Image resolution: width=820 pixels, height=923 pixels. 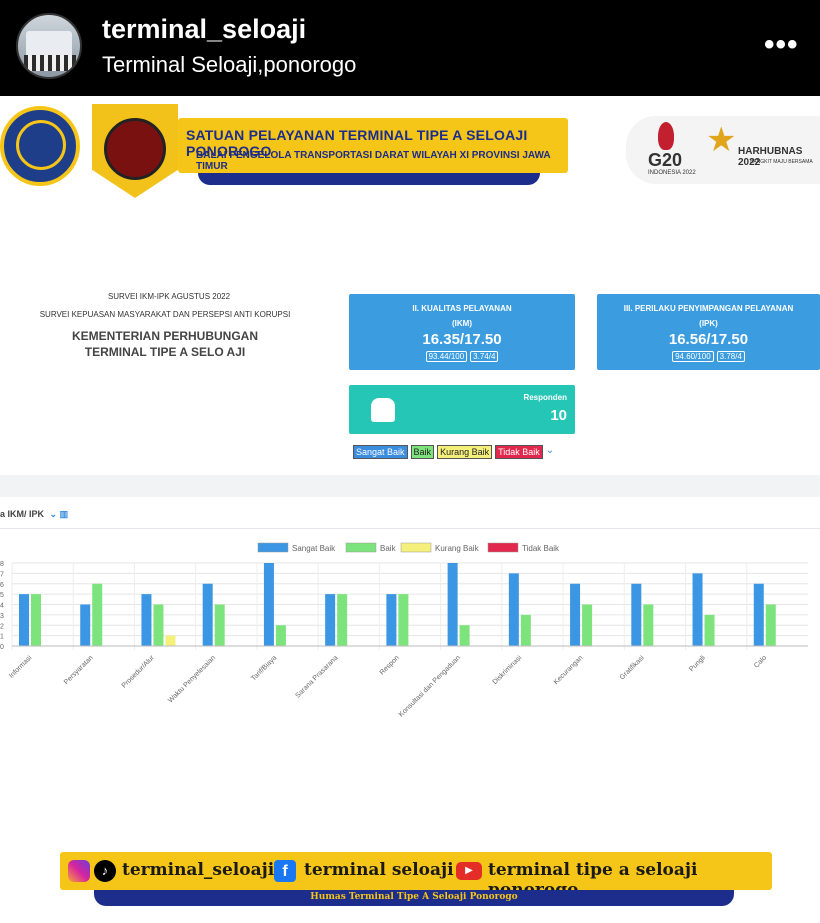 What do you see at coordinates (730, 356) in the screenshot?
I see `ipk-scale-chip: 3.78/4` at bounding box center [730, 356].